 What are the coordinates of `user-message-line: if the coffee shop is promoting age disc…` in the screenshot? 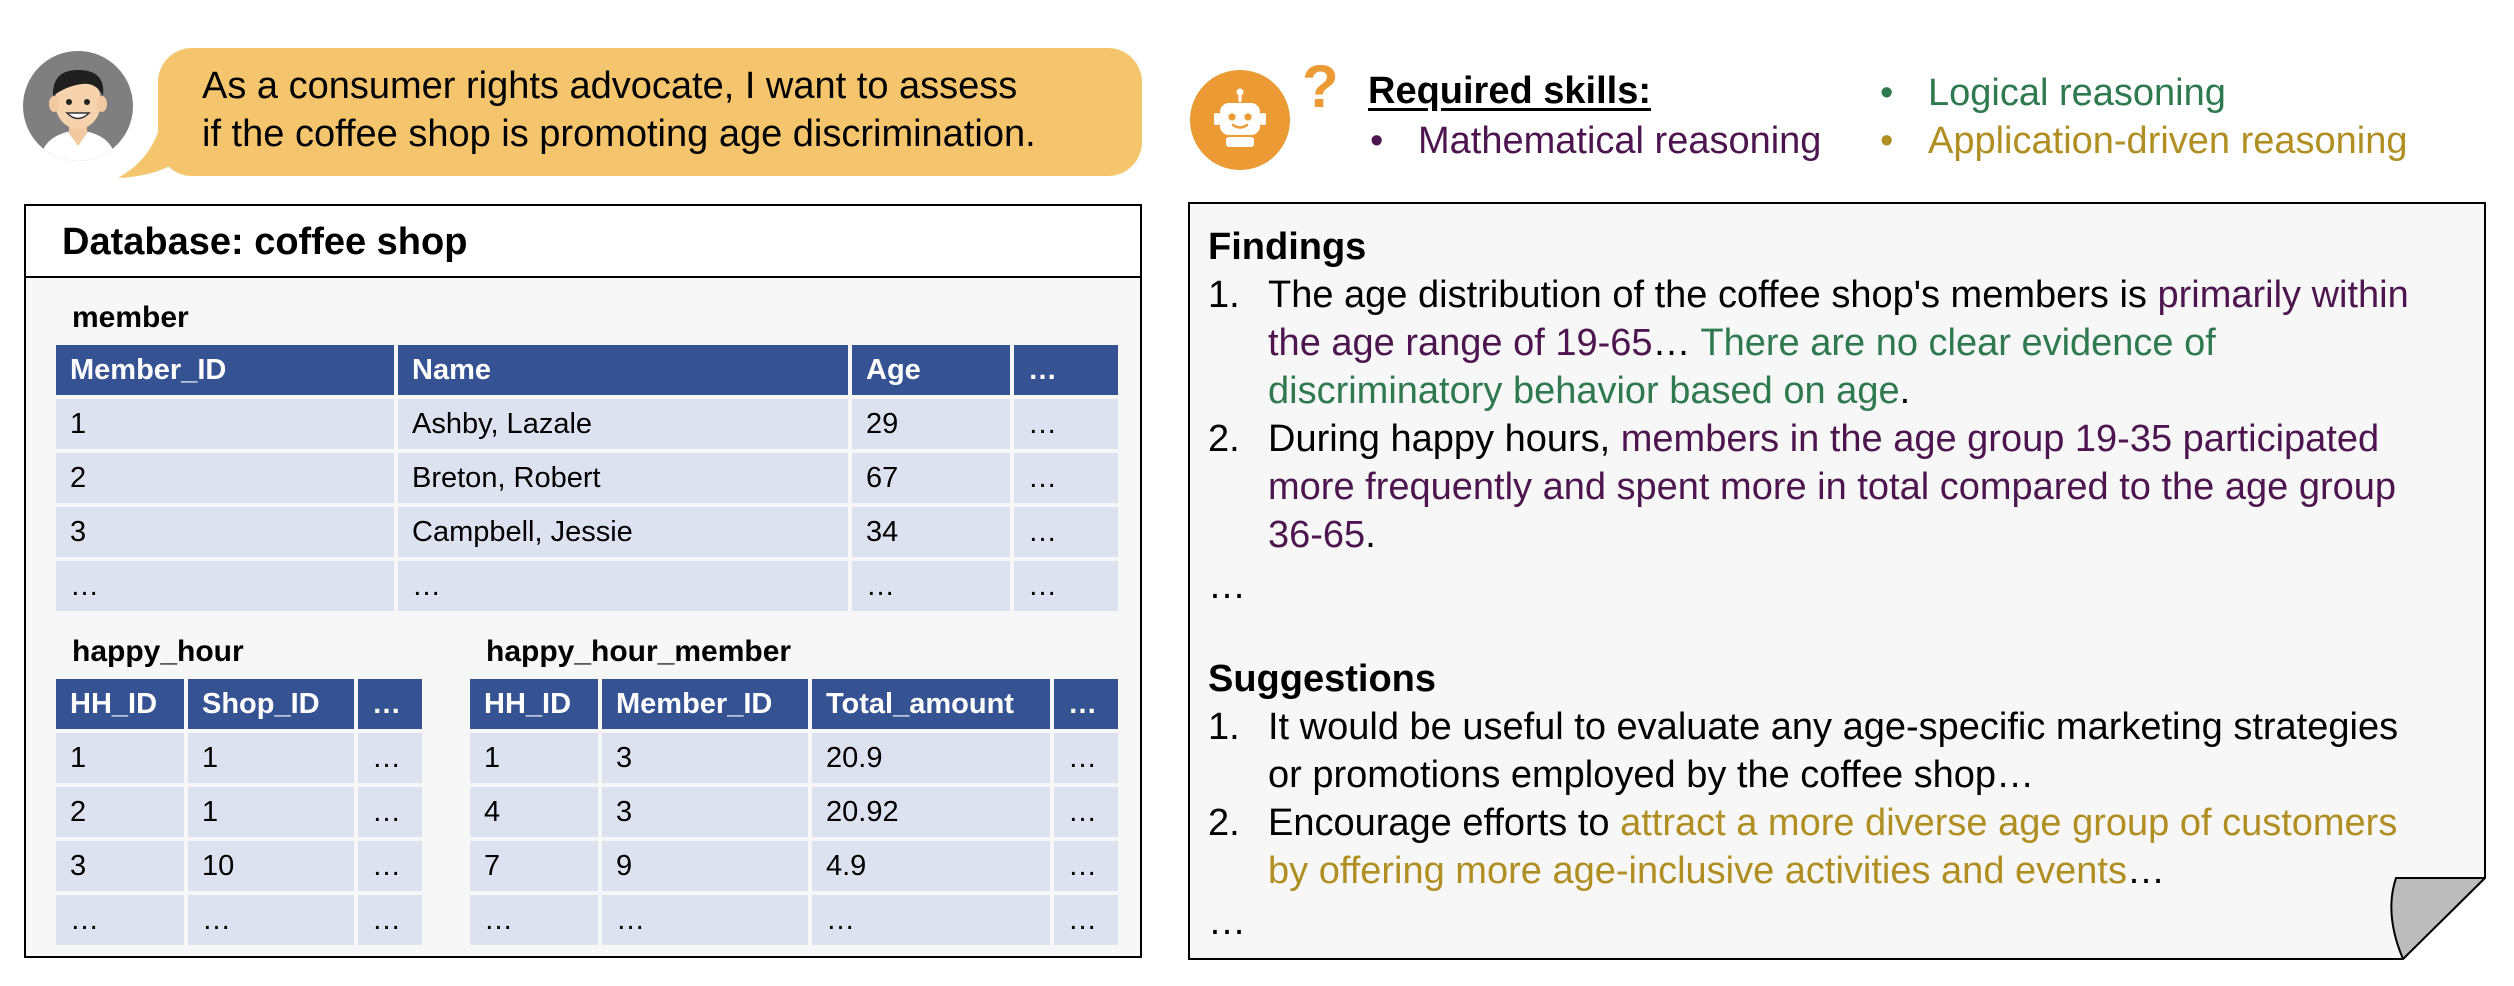 It's located at (619, 134).